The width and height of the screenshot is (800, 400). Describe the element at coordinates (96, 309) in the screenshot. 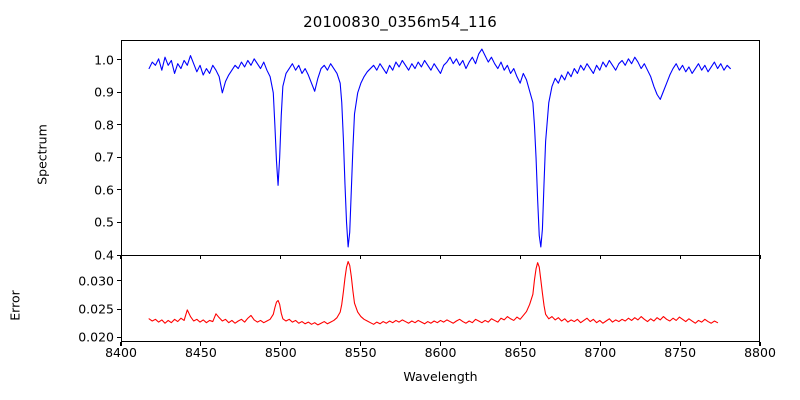

I see `ytick-label: 0.025` at that location.